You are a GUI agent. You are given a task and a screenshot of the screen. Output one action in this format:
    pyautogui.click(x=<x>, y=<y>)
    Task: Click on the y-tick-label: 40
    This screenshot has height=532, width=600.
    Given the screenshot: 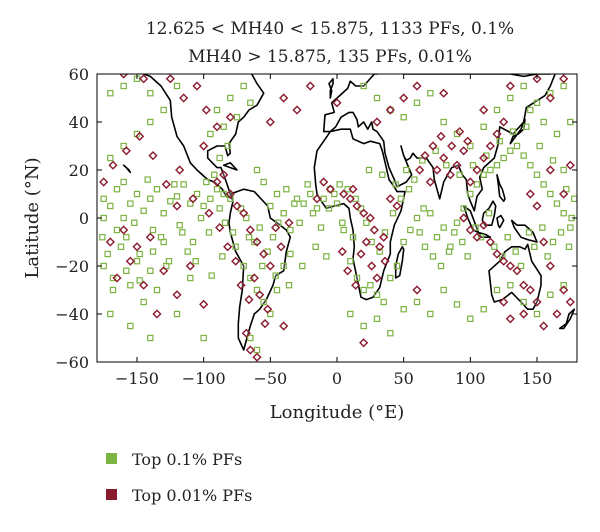 What is the action you would take?
    pyautogui.click(x=79, y=122)
    